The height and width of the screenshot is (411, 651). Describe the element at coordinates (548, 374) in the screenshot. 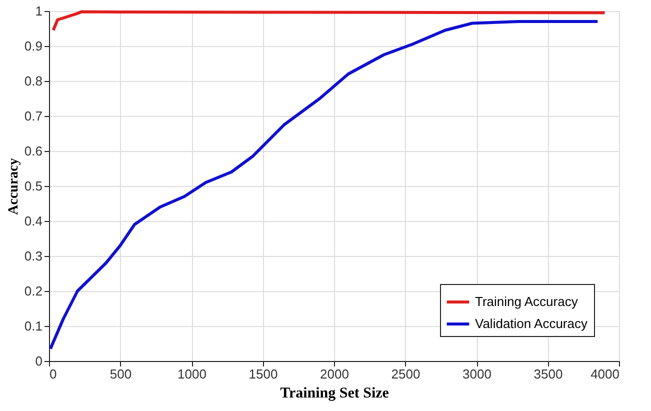

I see `x-tick-label: 3500` at that location.